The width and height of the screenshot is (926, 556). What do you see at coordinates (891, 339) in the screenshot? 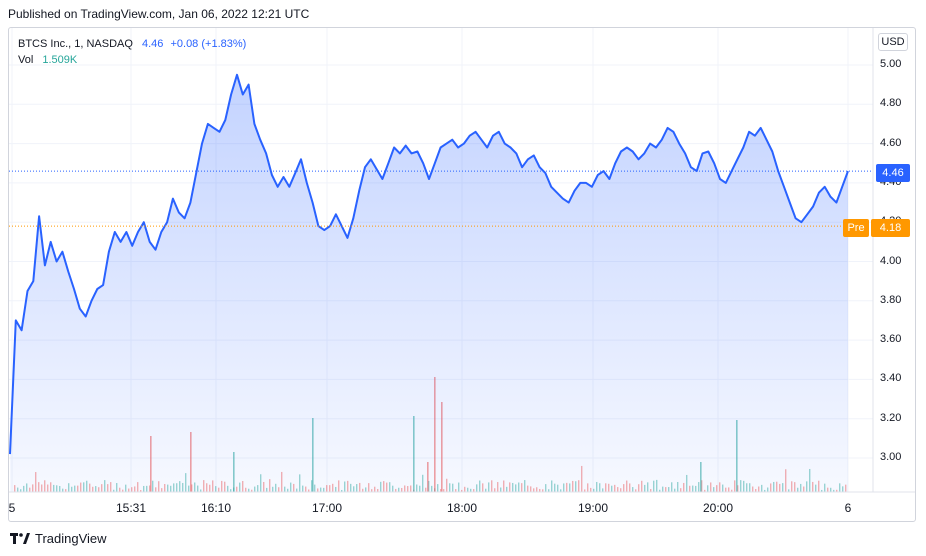
I see `price-axis-tick: 3.60` at bounding box center [891, 339].